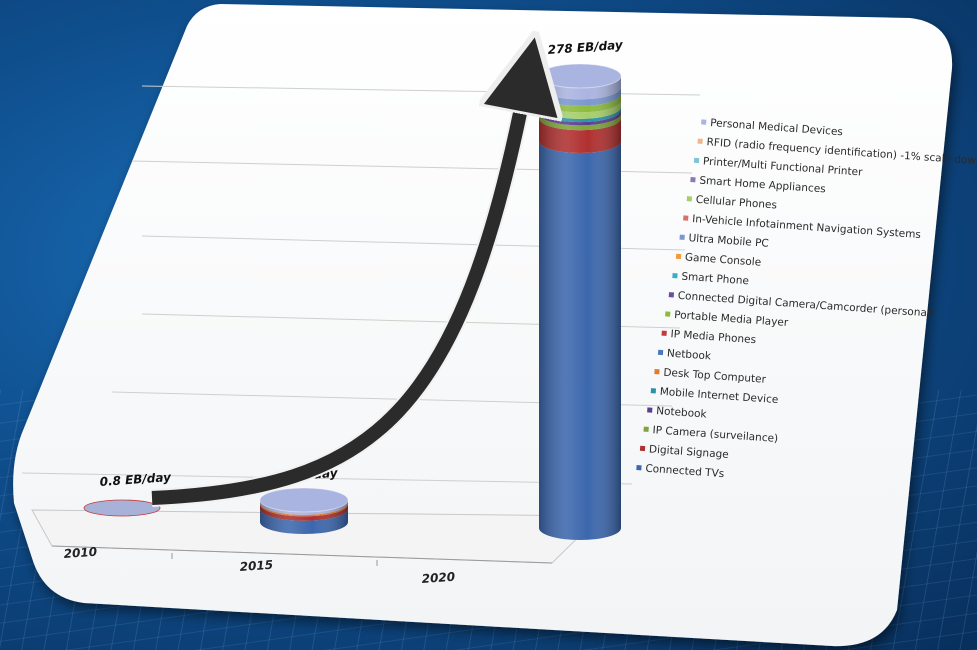 The width and height of the screenshot is (977, 650). Describe the element at coordinates (685, 471) in the screenshot. I see `legend-label: Connected TVs` at that location.